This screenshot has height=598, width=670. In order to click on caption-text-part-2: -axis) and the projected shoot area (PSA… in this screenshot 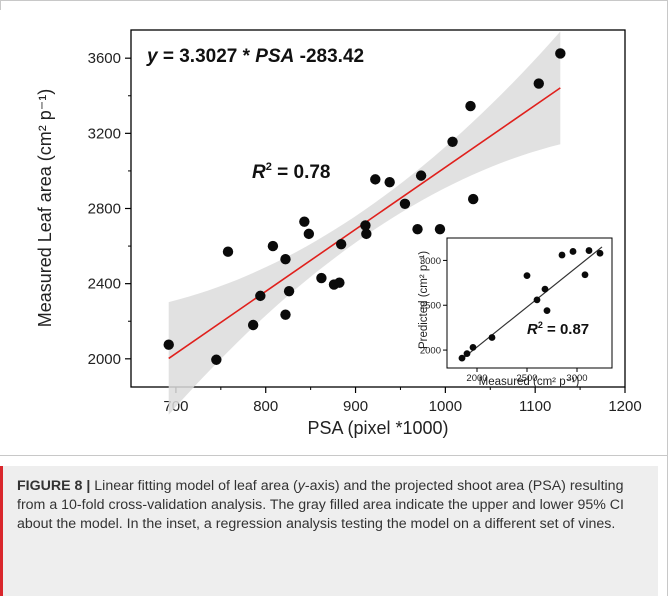, I will do `click(320, 505)`.